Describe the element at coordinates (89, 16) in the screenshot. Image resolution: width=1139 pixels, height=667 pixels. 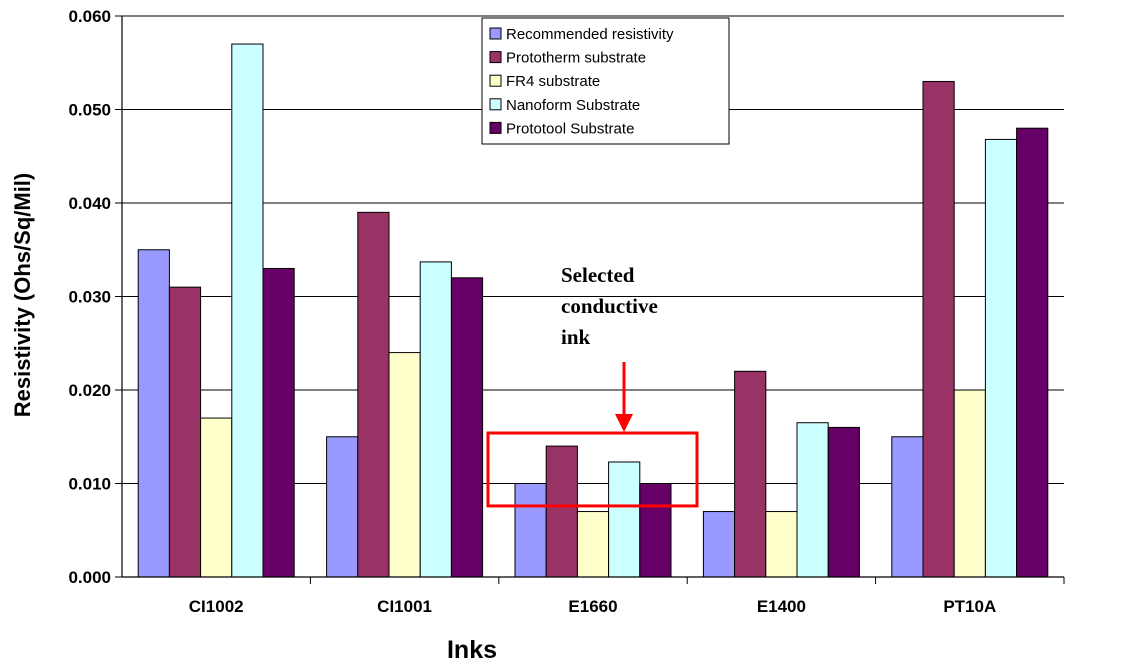
I see `y-tick-label: 0.060` at that location.